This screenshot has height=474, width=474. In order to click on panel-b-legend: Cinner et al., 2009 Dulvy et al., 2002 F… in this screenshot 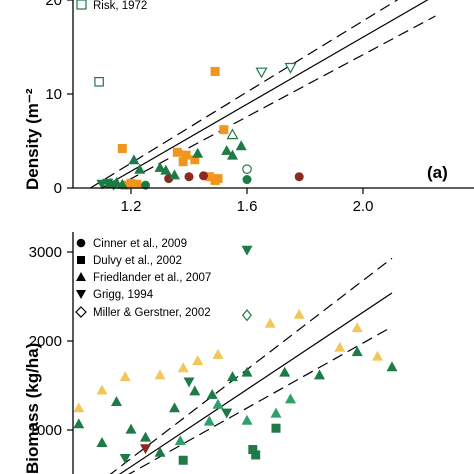, I will do `click(143, 278)`.